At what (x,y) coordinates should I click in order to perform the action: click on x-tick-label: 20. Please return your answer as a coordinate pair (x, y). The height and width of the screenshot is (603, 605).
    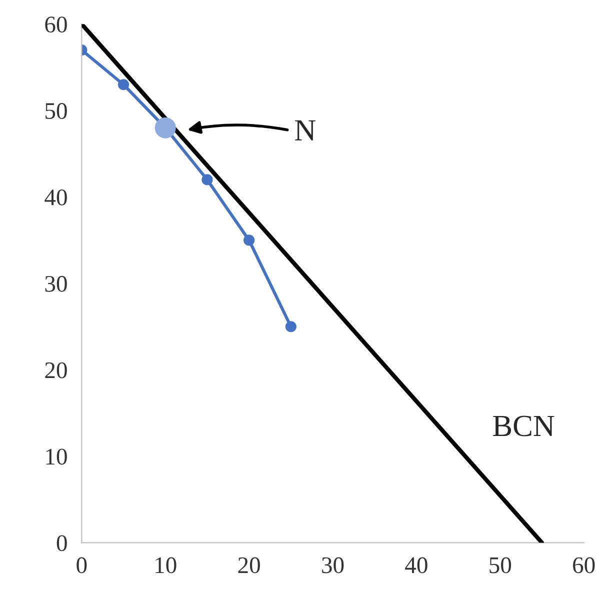
    Looking at the image, I should click on (249, 565).